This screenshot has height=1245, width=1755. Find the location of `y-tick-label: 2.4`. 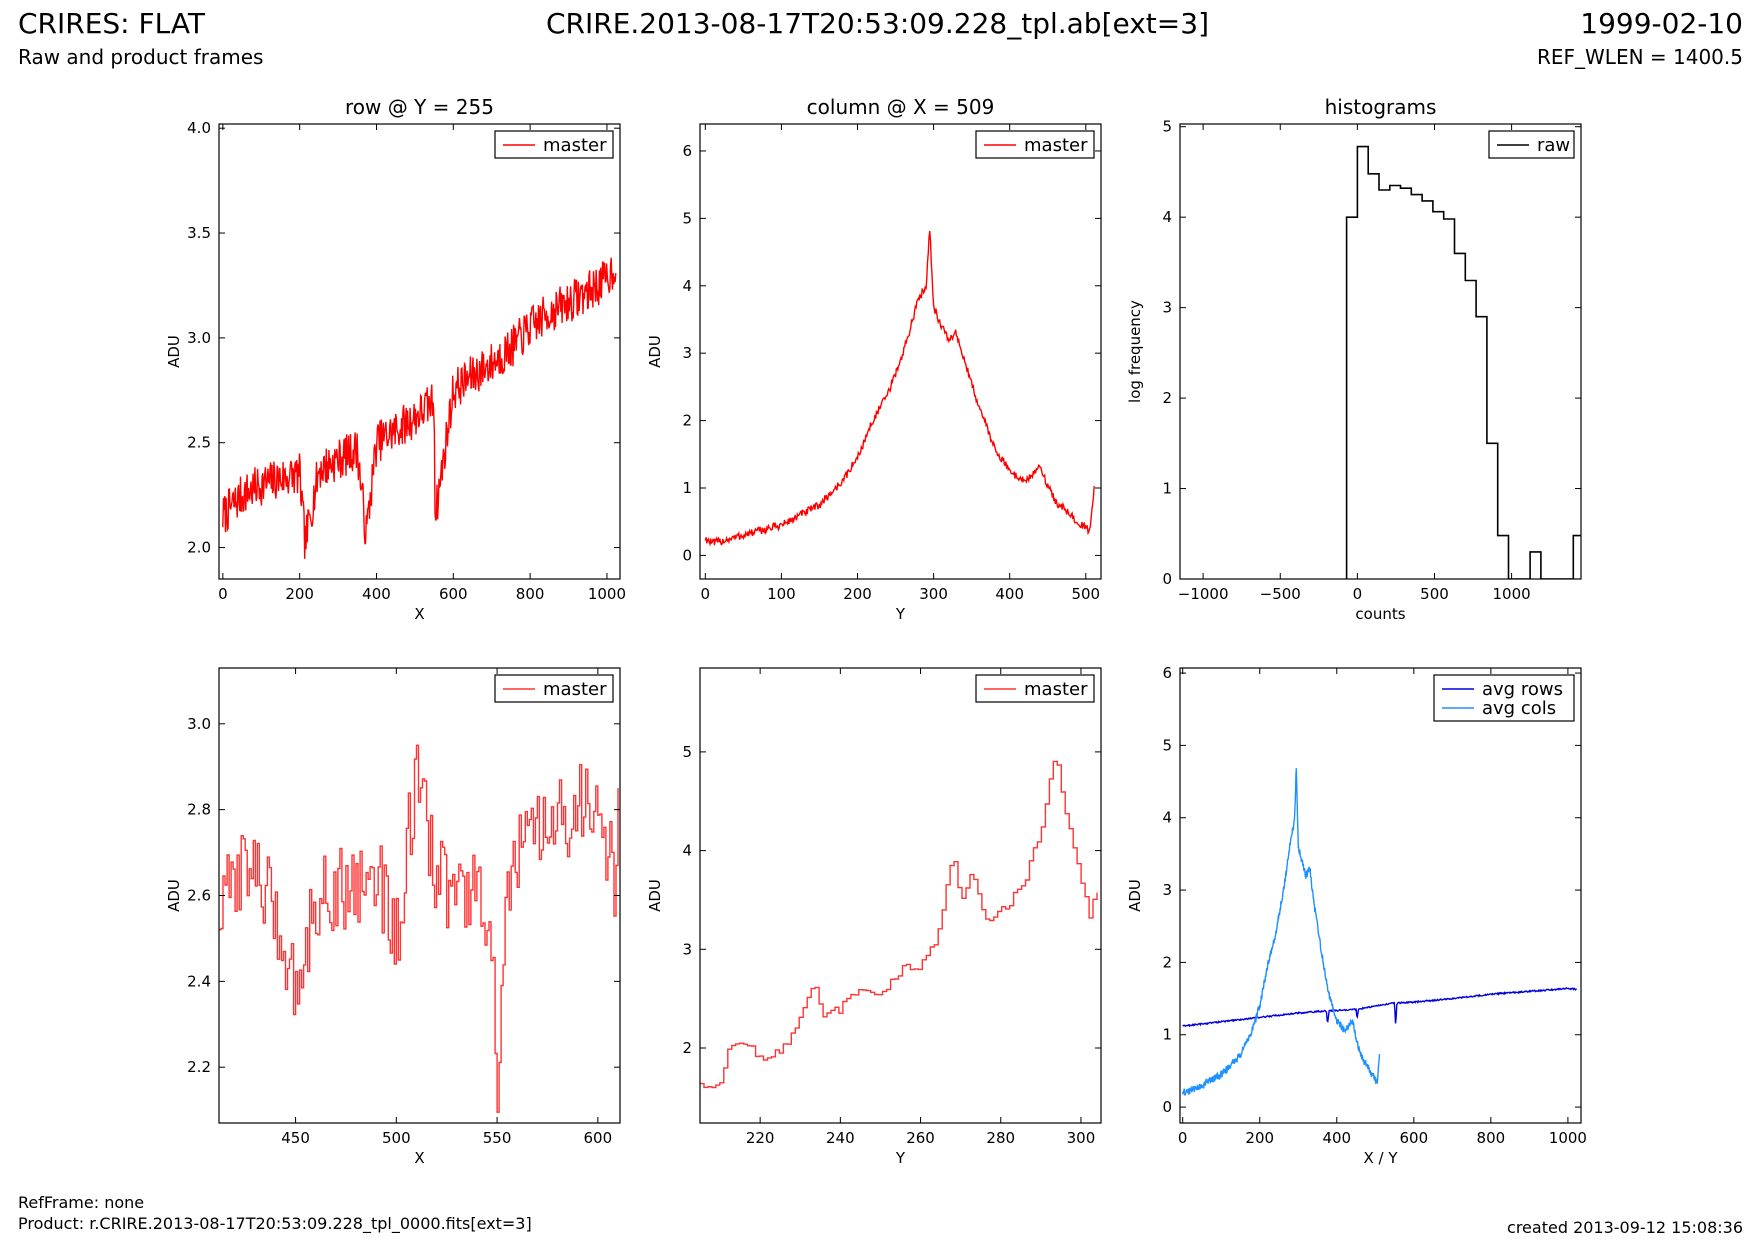

y-tick-label: 2.4 is located at coordinates (199, 981).